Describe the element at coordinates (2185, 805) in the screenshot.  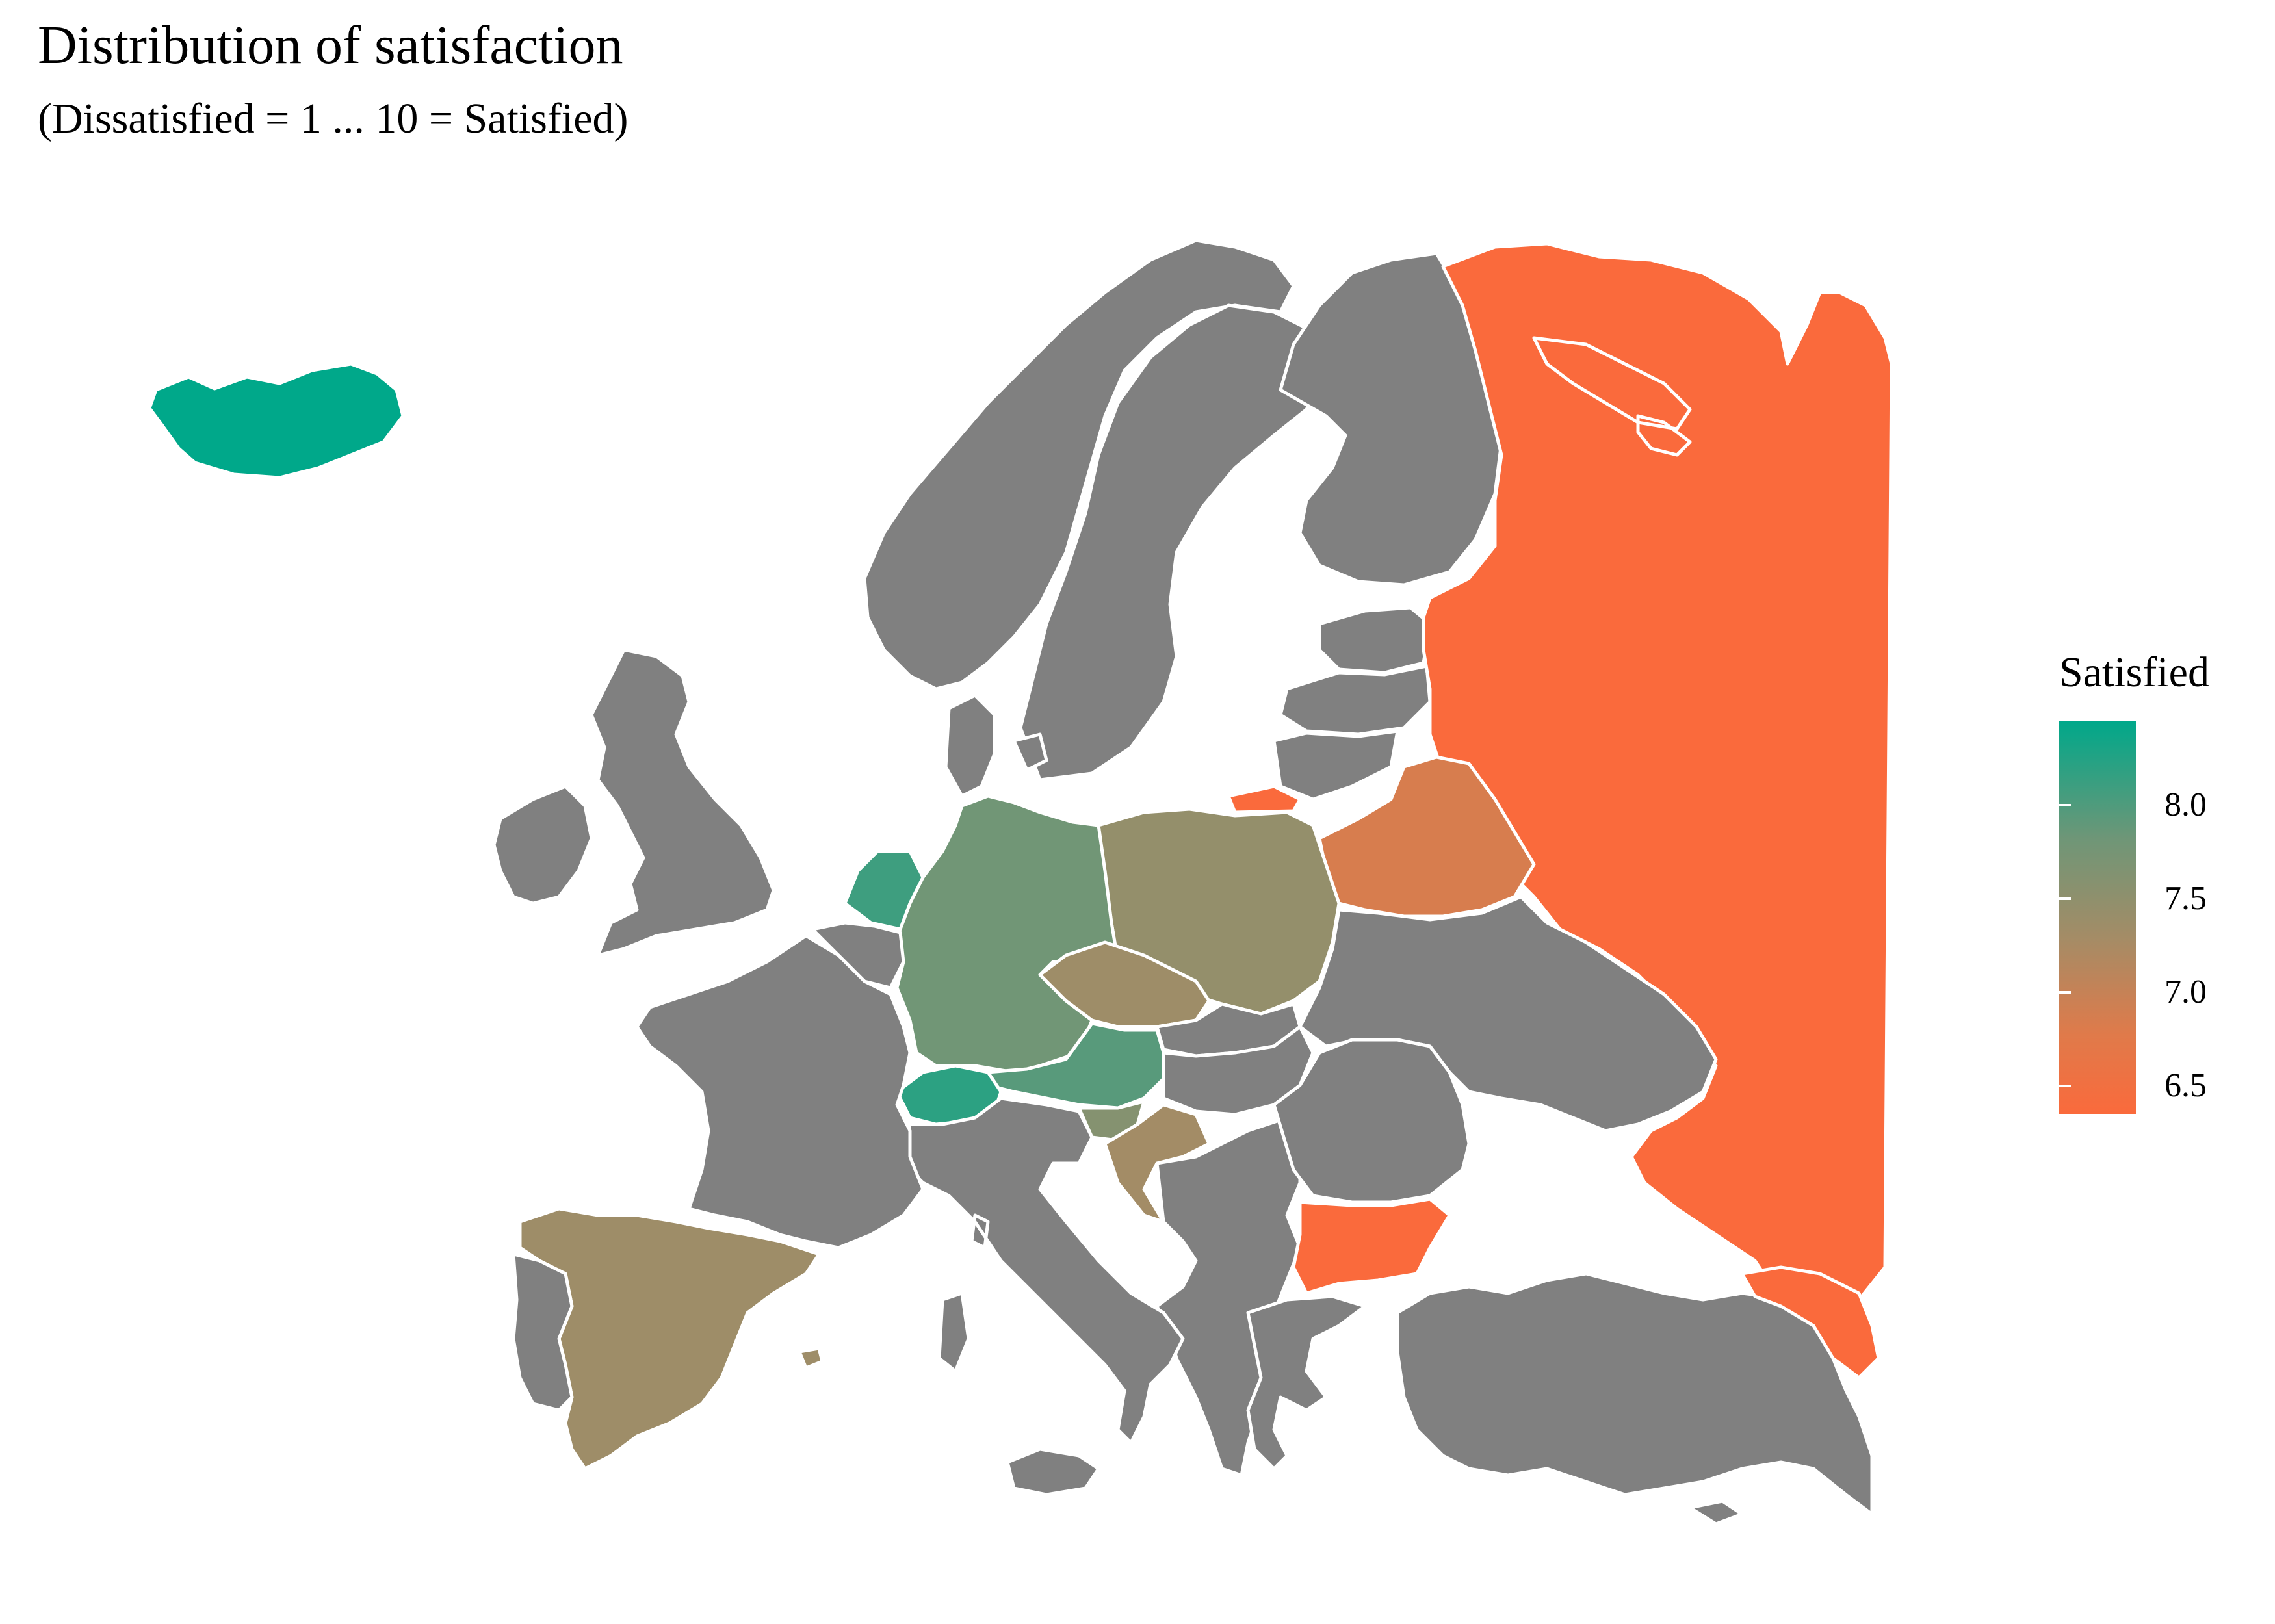
I see `legend-tick-label: 8.0` at that location.